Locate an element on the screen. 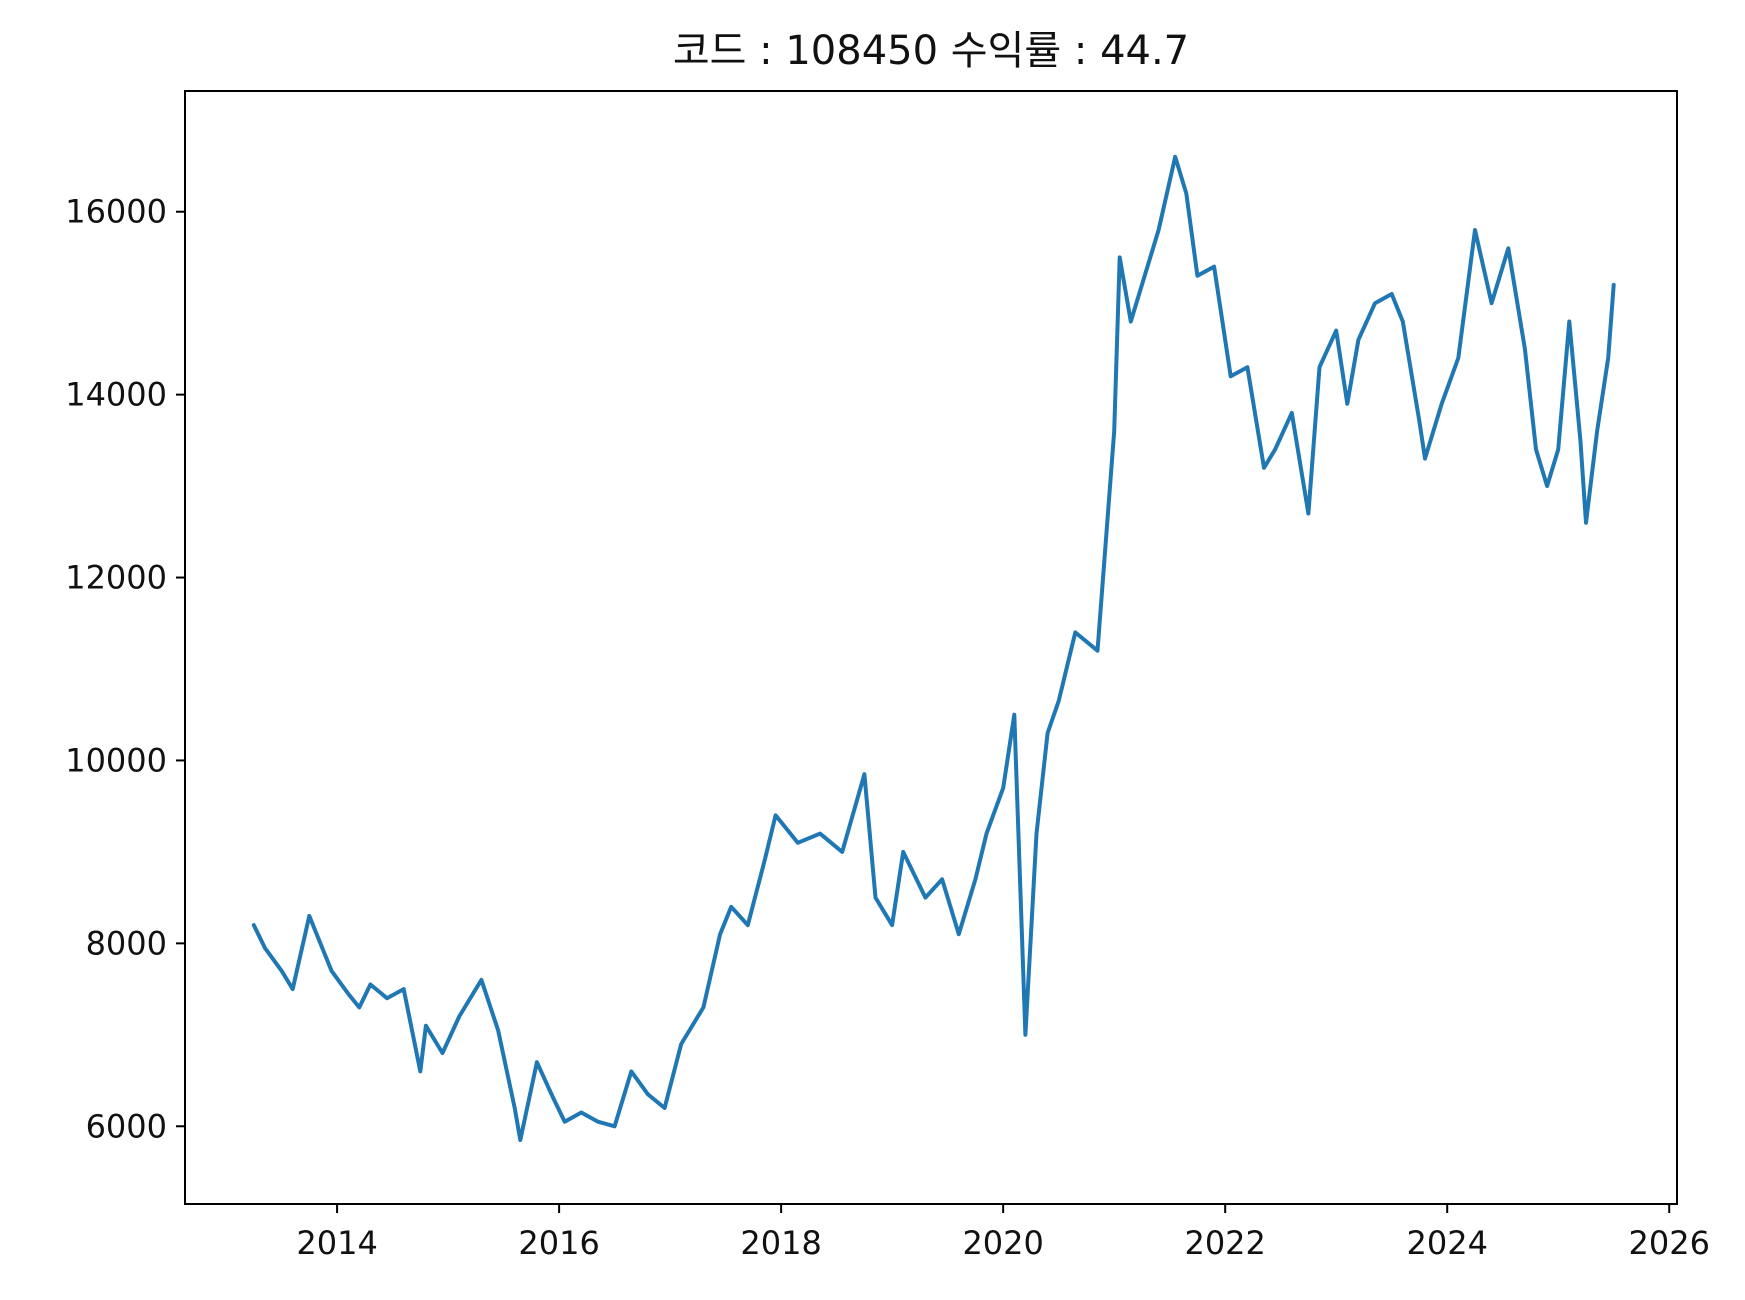 The height and width of the screenshot is (1300, 1745). y-axis: 6000 8000 10000 12000 14000 16000 is located at coordinates (125, 669).